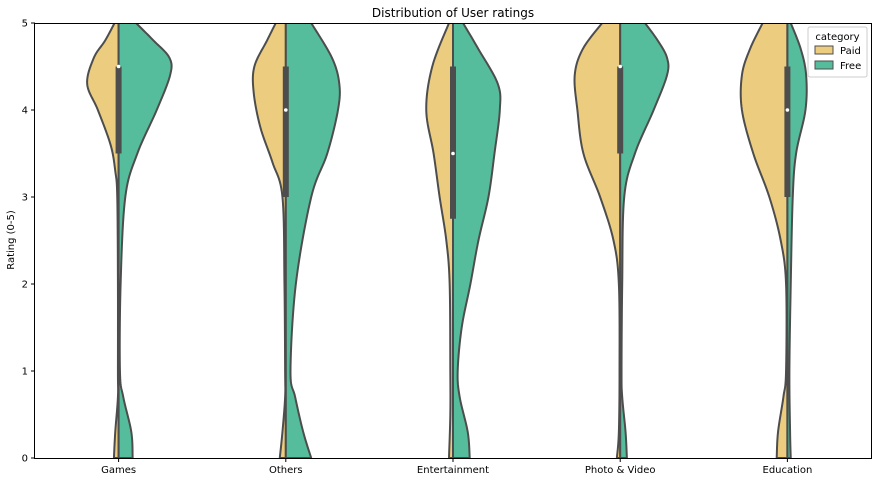 The height and width of the screenshot is (496, 882). Describe the element at coordinates (286, 110) in the screenshot. I see `median-dot-others` at that location.